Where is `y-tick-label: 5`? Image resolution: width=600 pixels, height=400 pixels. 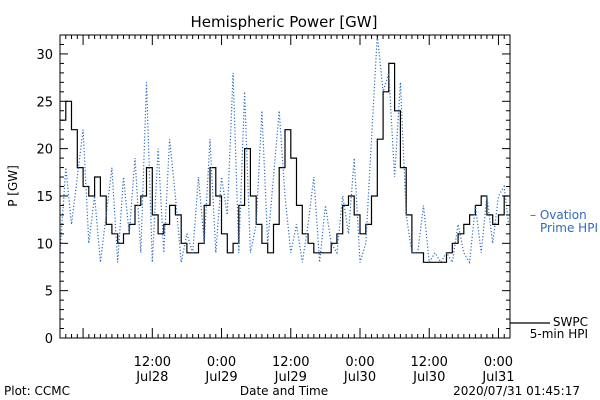
y-tick-label: 5 is located at coordinates (49, 292).